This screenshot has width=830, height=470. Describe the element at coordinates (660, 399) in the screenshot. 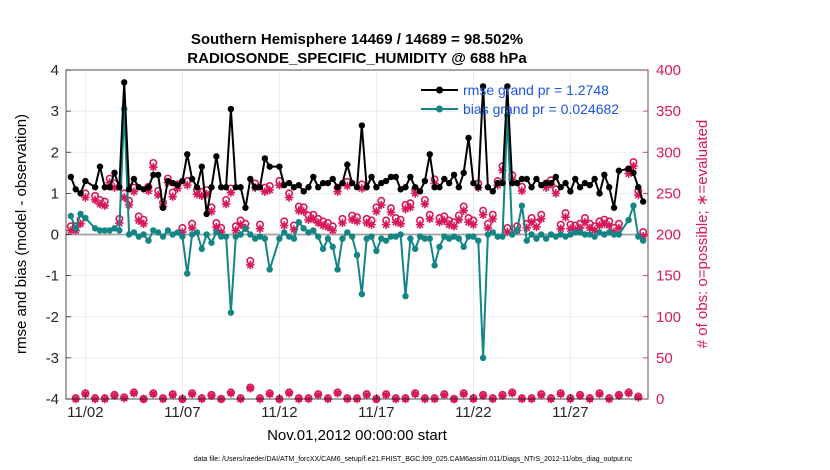

I see `y-tick-label-right: 0` at that location.